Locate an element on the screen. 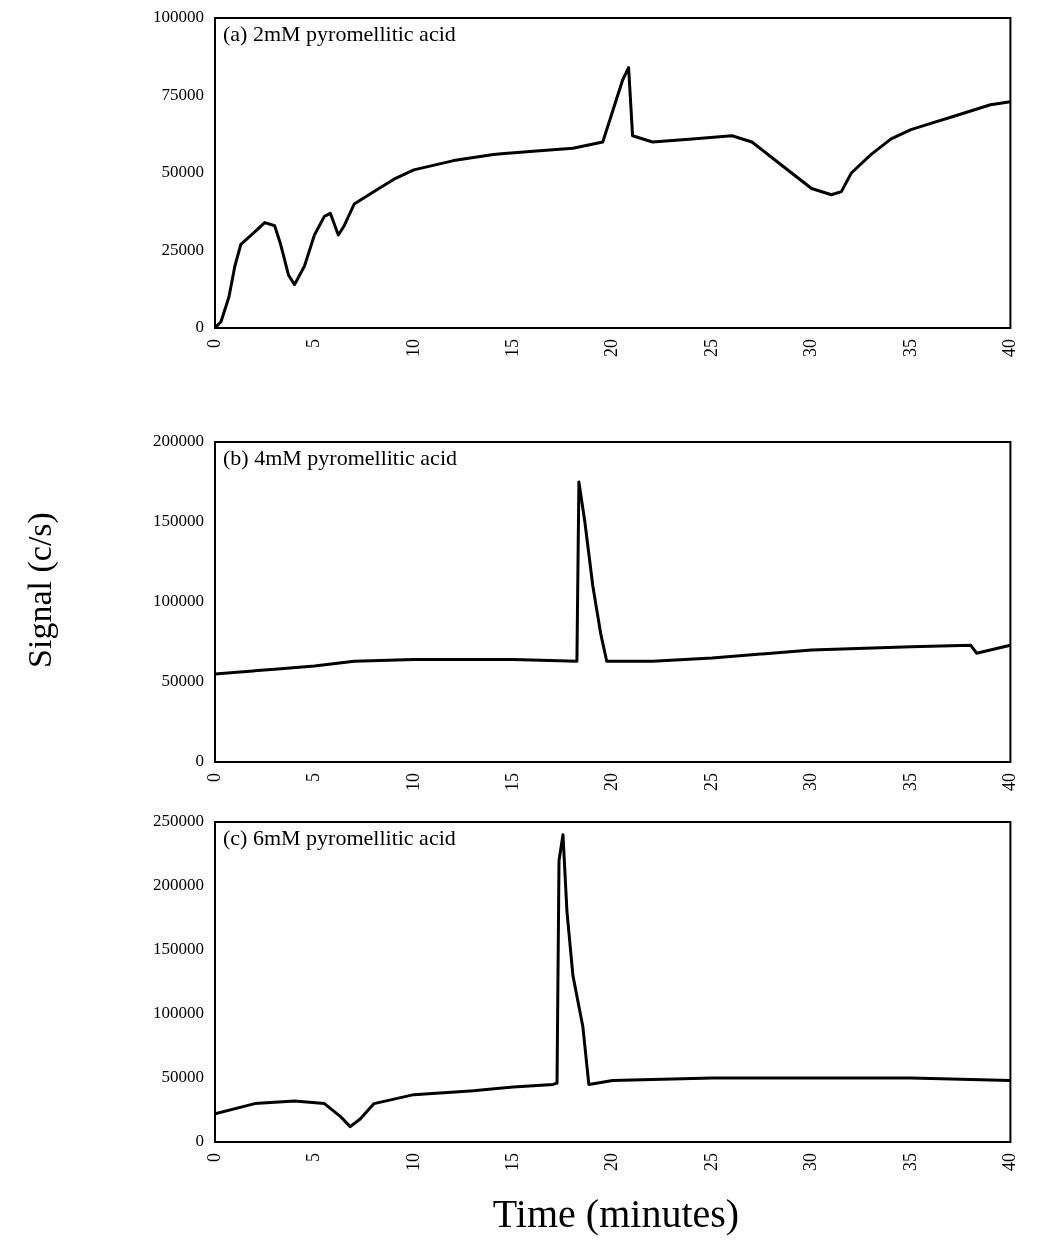 This screenshot has height=1256, width=1038. y-tick-label: 75000 is located at coordinates (182, 94).